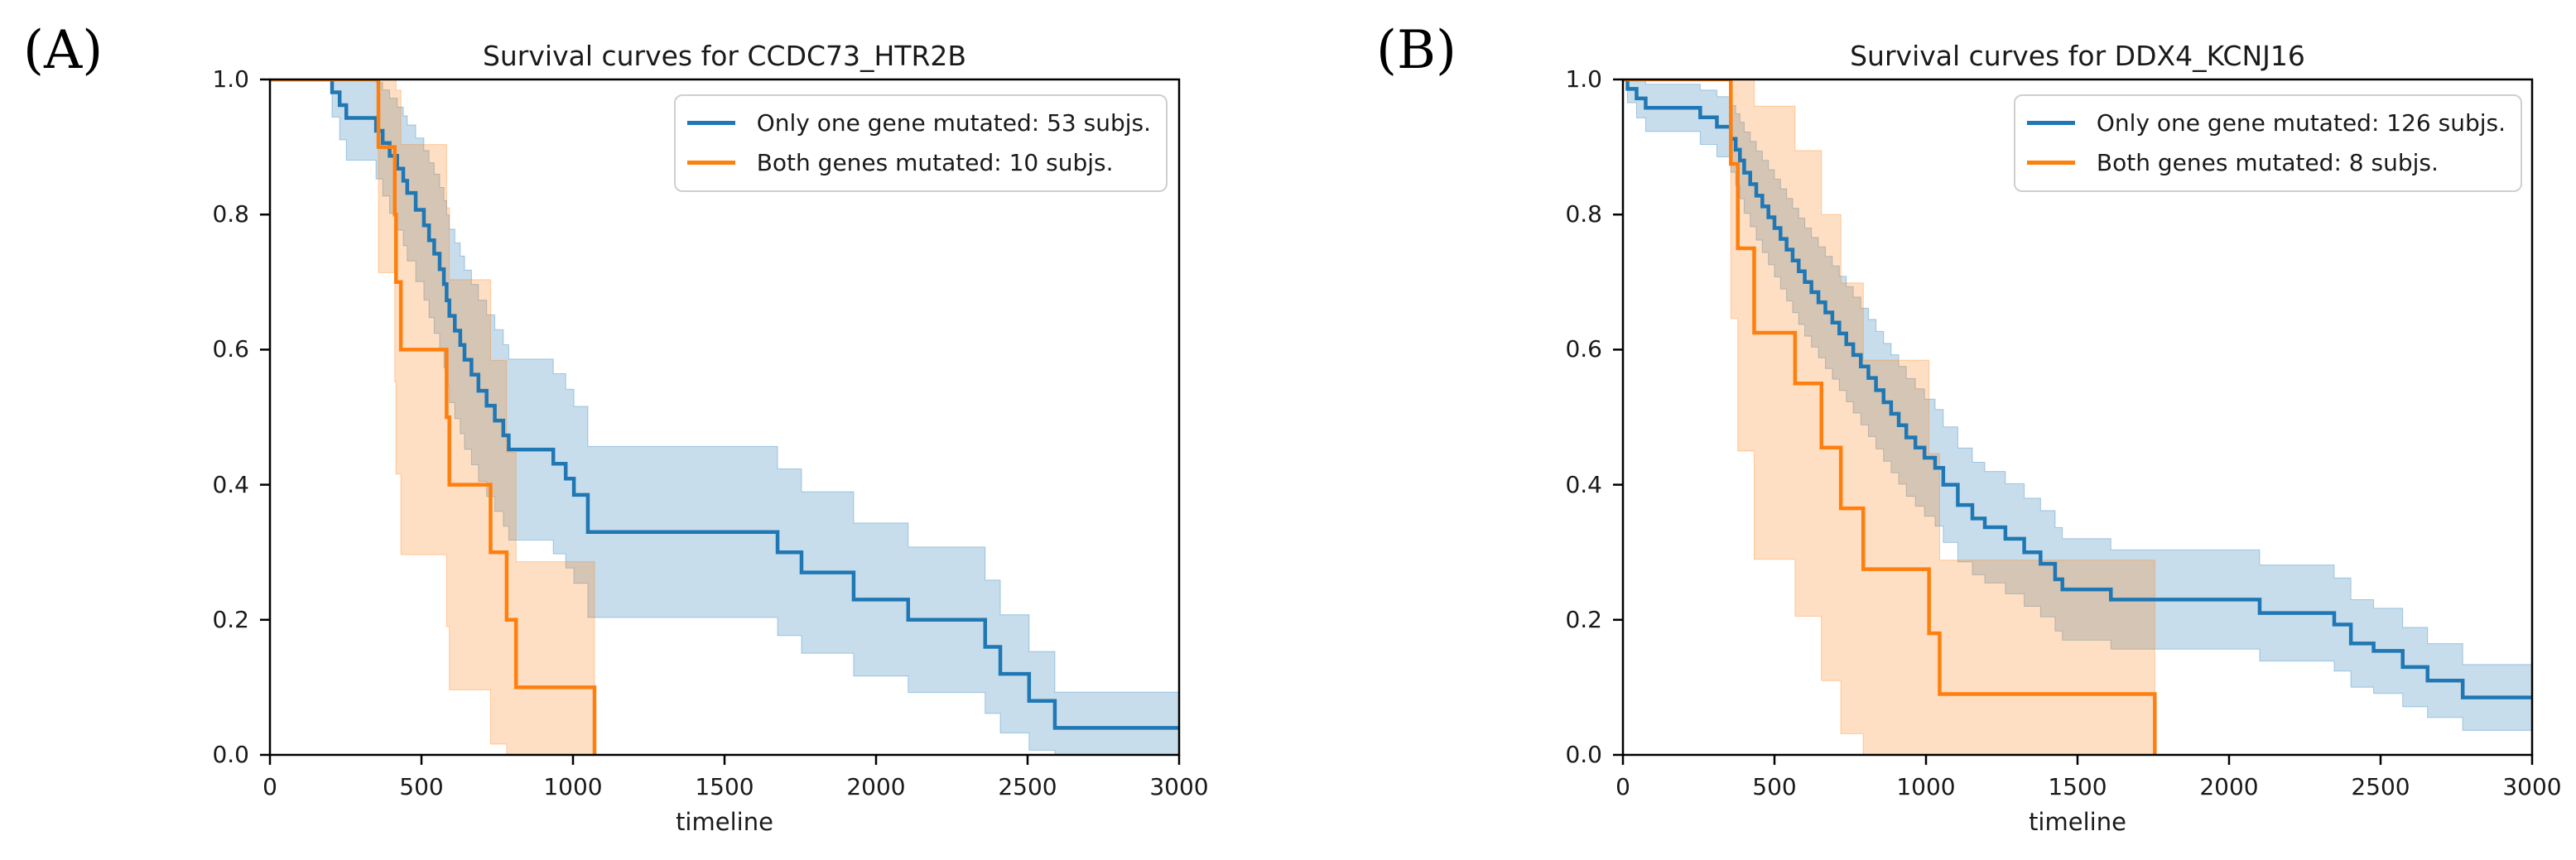 The image size is (2576, 860). What do you see at coordinates (724, 822) in the screenshot?
I see `x-axis-label-panel-a: timeline` at bounding box center [724, 822].